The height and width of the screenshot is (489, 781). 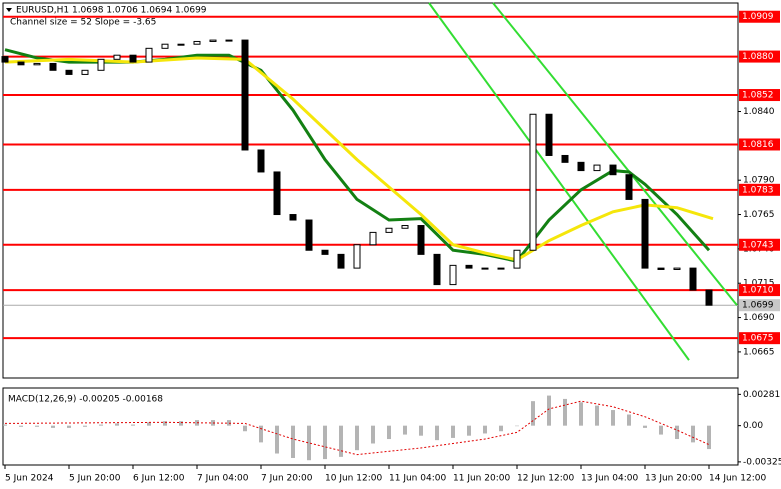 I want to click on level-label: 1.0675, so click(x=758, y=339).